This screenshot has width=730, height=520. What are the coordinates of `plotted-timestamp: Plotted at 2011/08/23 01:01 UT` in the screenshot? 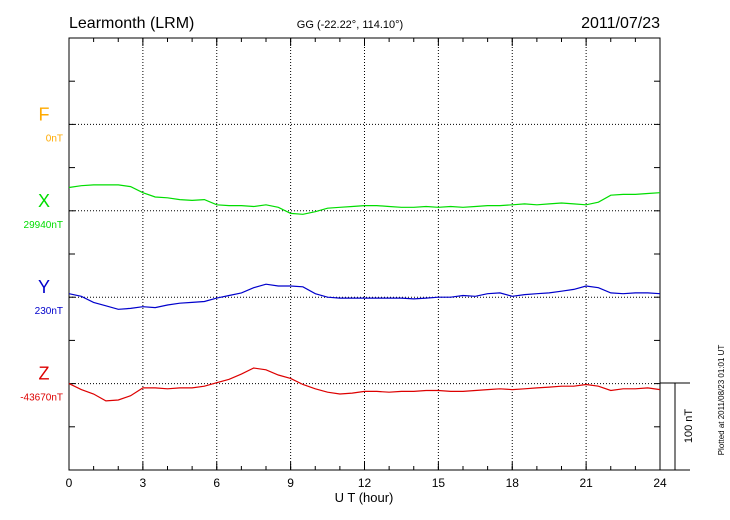 It's located at (721, 400).